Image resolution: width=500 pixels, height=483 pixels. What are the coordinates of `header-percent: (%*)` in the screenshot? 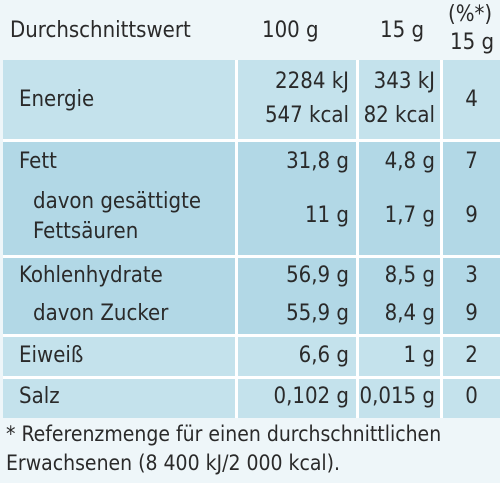 It's located at (470, 14).